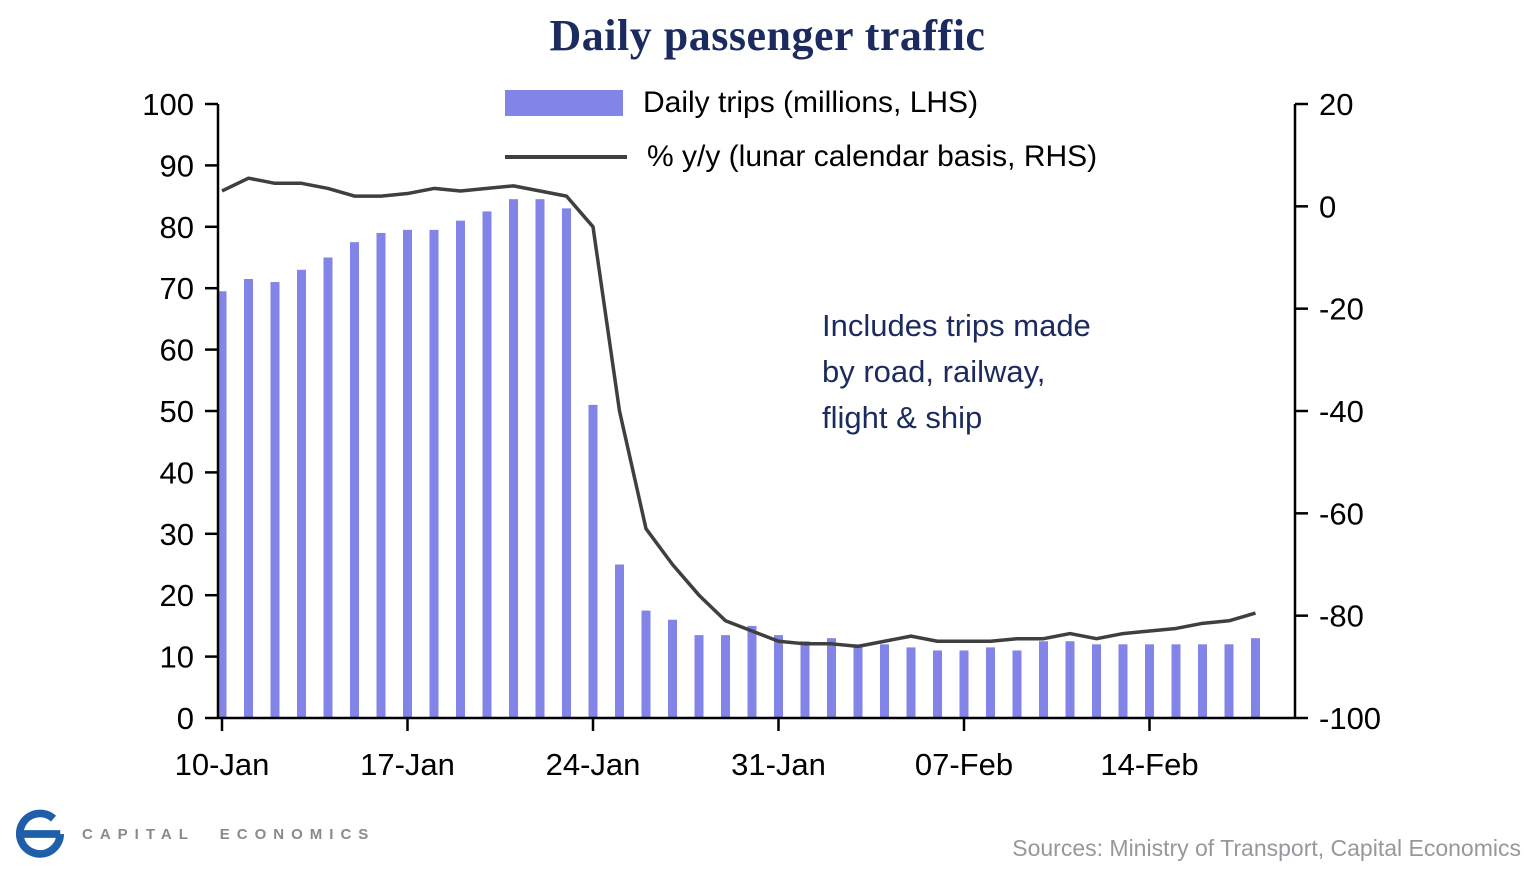 The width and height of the screenshot is (1535, 874). What do you see at coordinates (811, 102) in the screenshot?
I see `legend-label-daily-trips: Daily trips (millions, LHS)` at bounding box center [811, 102].